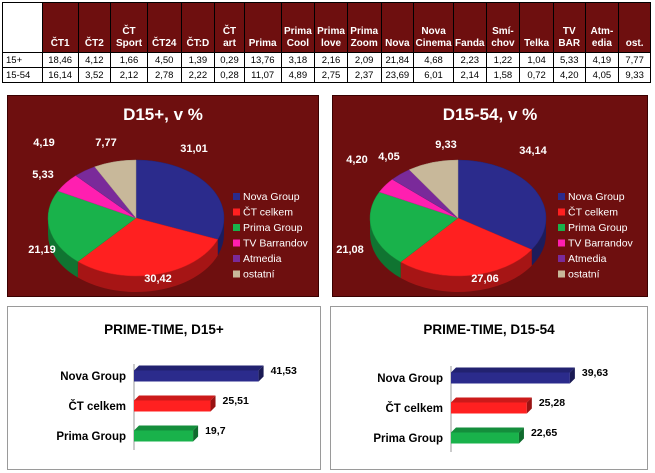 The image size is (655, 473). Describe the element at coordinates (236, 401) in the screenshot. I see `bar-value-label: 25,51` at that location.